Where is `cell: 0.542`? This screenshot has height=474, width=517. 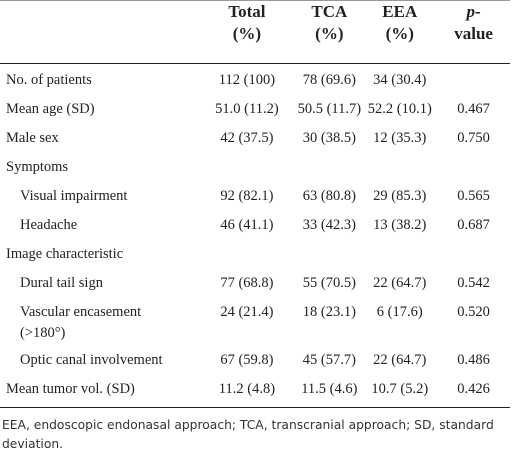 cell: 0.542 is located at coordinates (473, 283).